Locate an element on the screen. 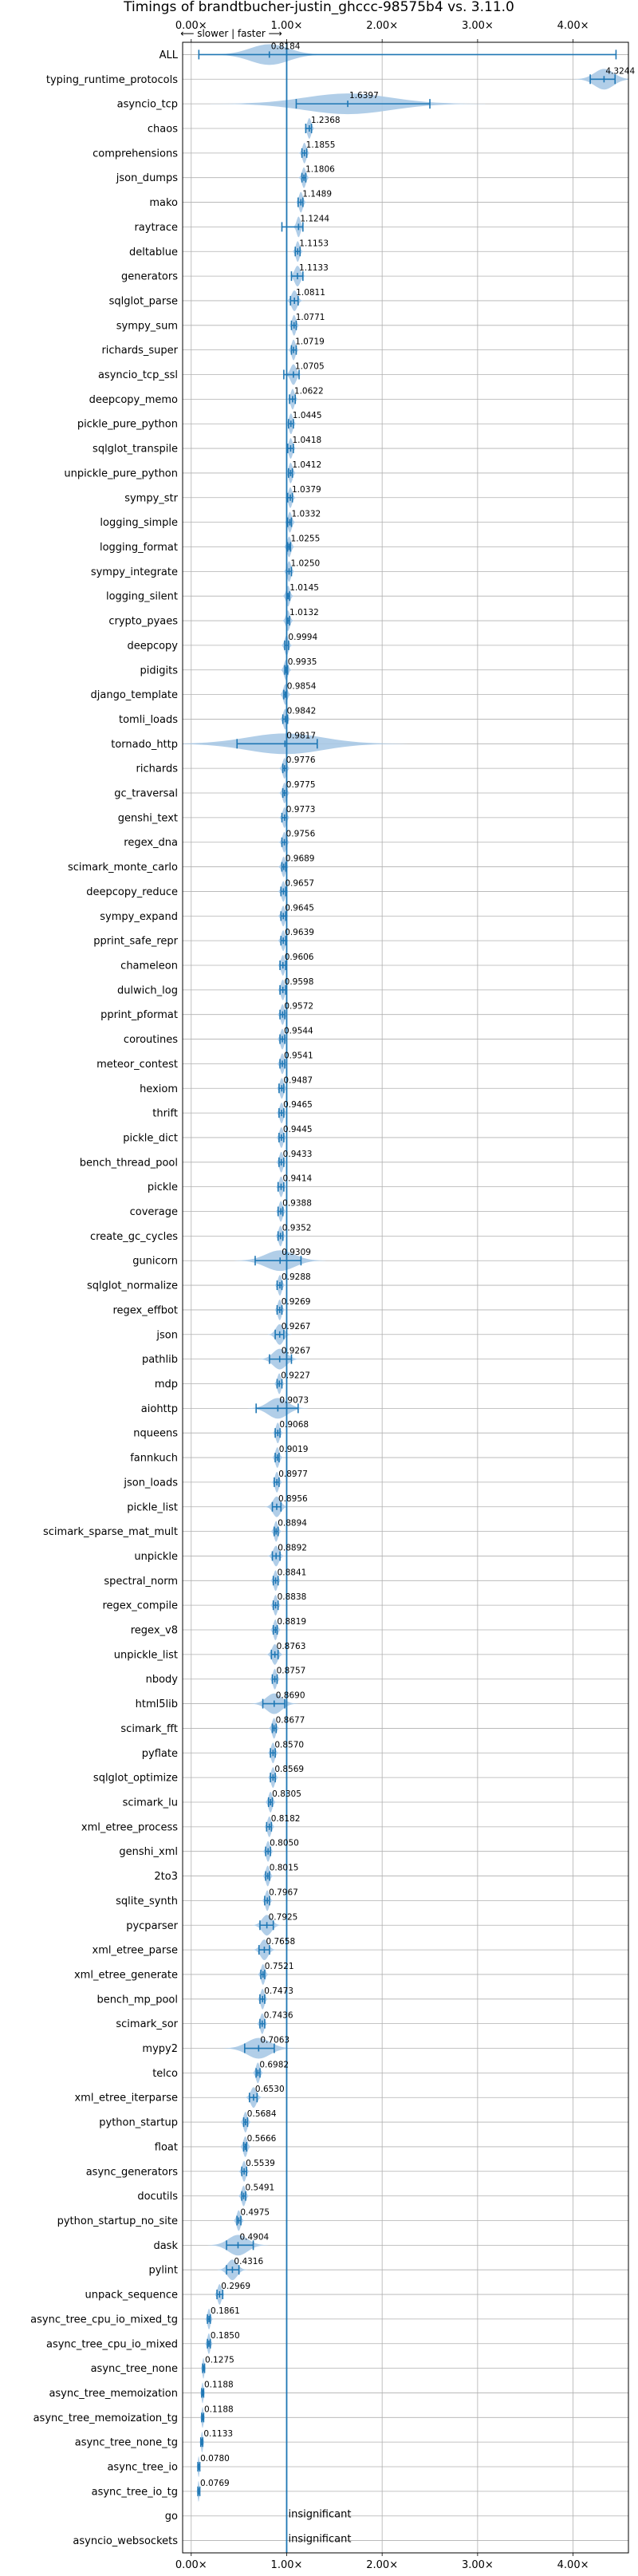 The height and width of the screenshot is (2576, 638). x-tick-label-bottom: 2.00× is located at coordinates (382, 2565).